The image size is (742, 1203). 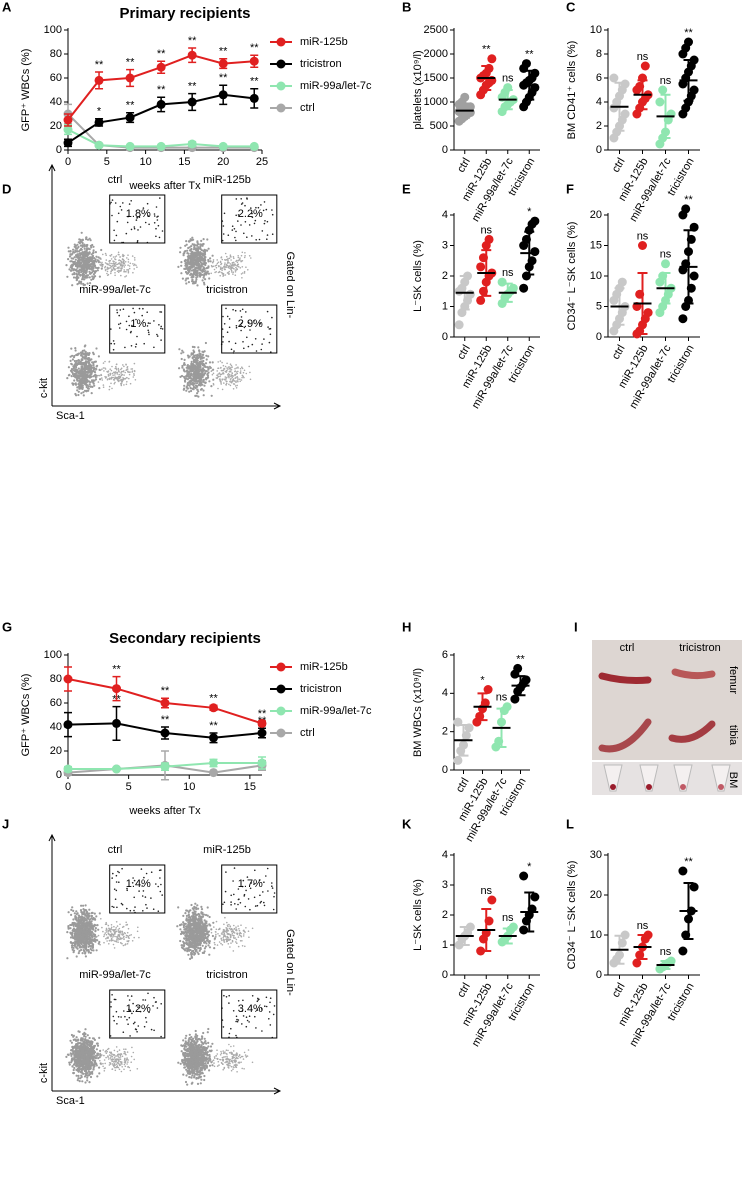 I want to click on pellet, so click(x=683, y=787).